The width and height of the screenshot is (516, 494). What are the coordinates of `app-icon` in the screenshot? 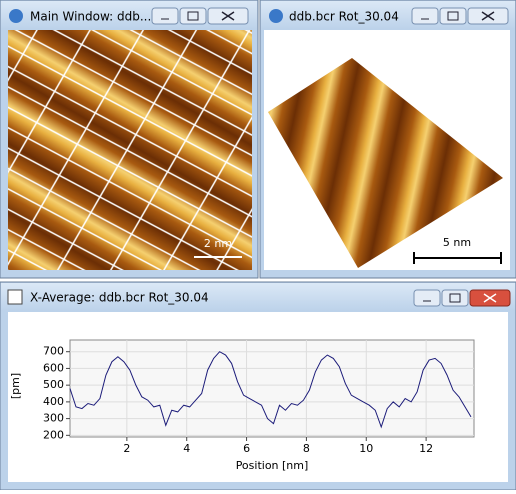 It's located at (16, 16).